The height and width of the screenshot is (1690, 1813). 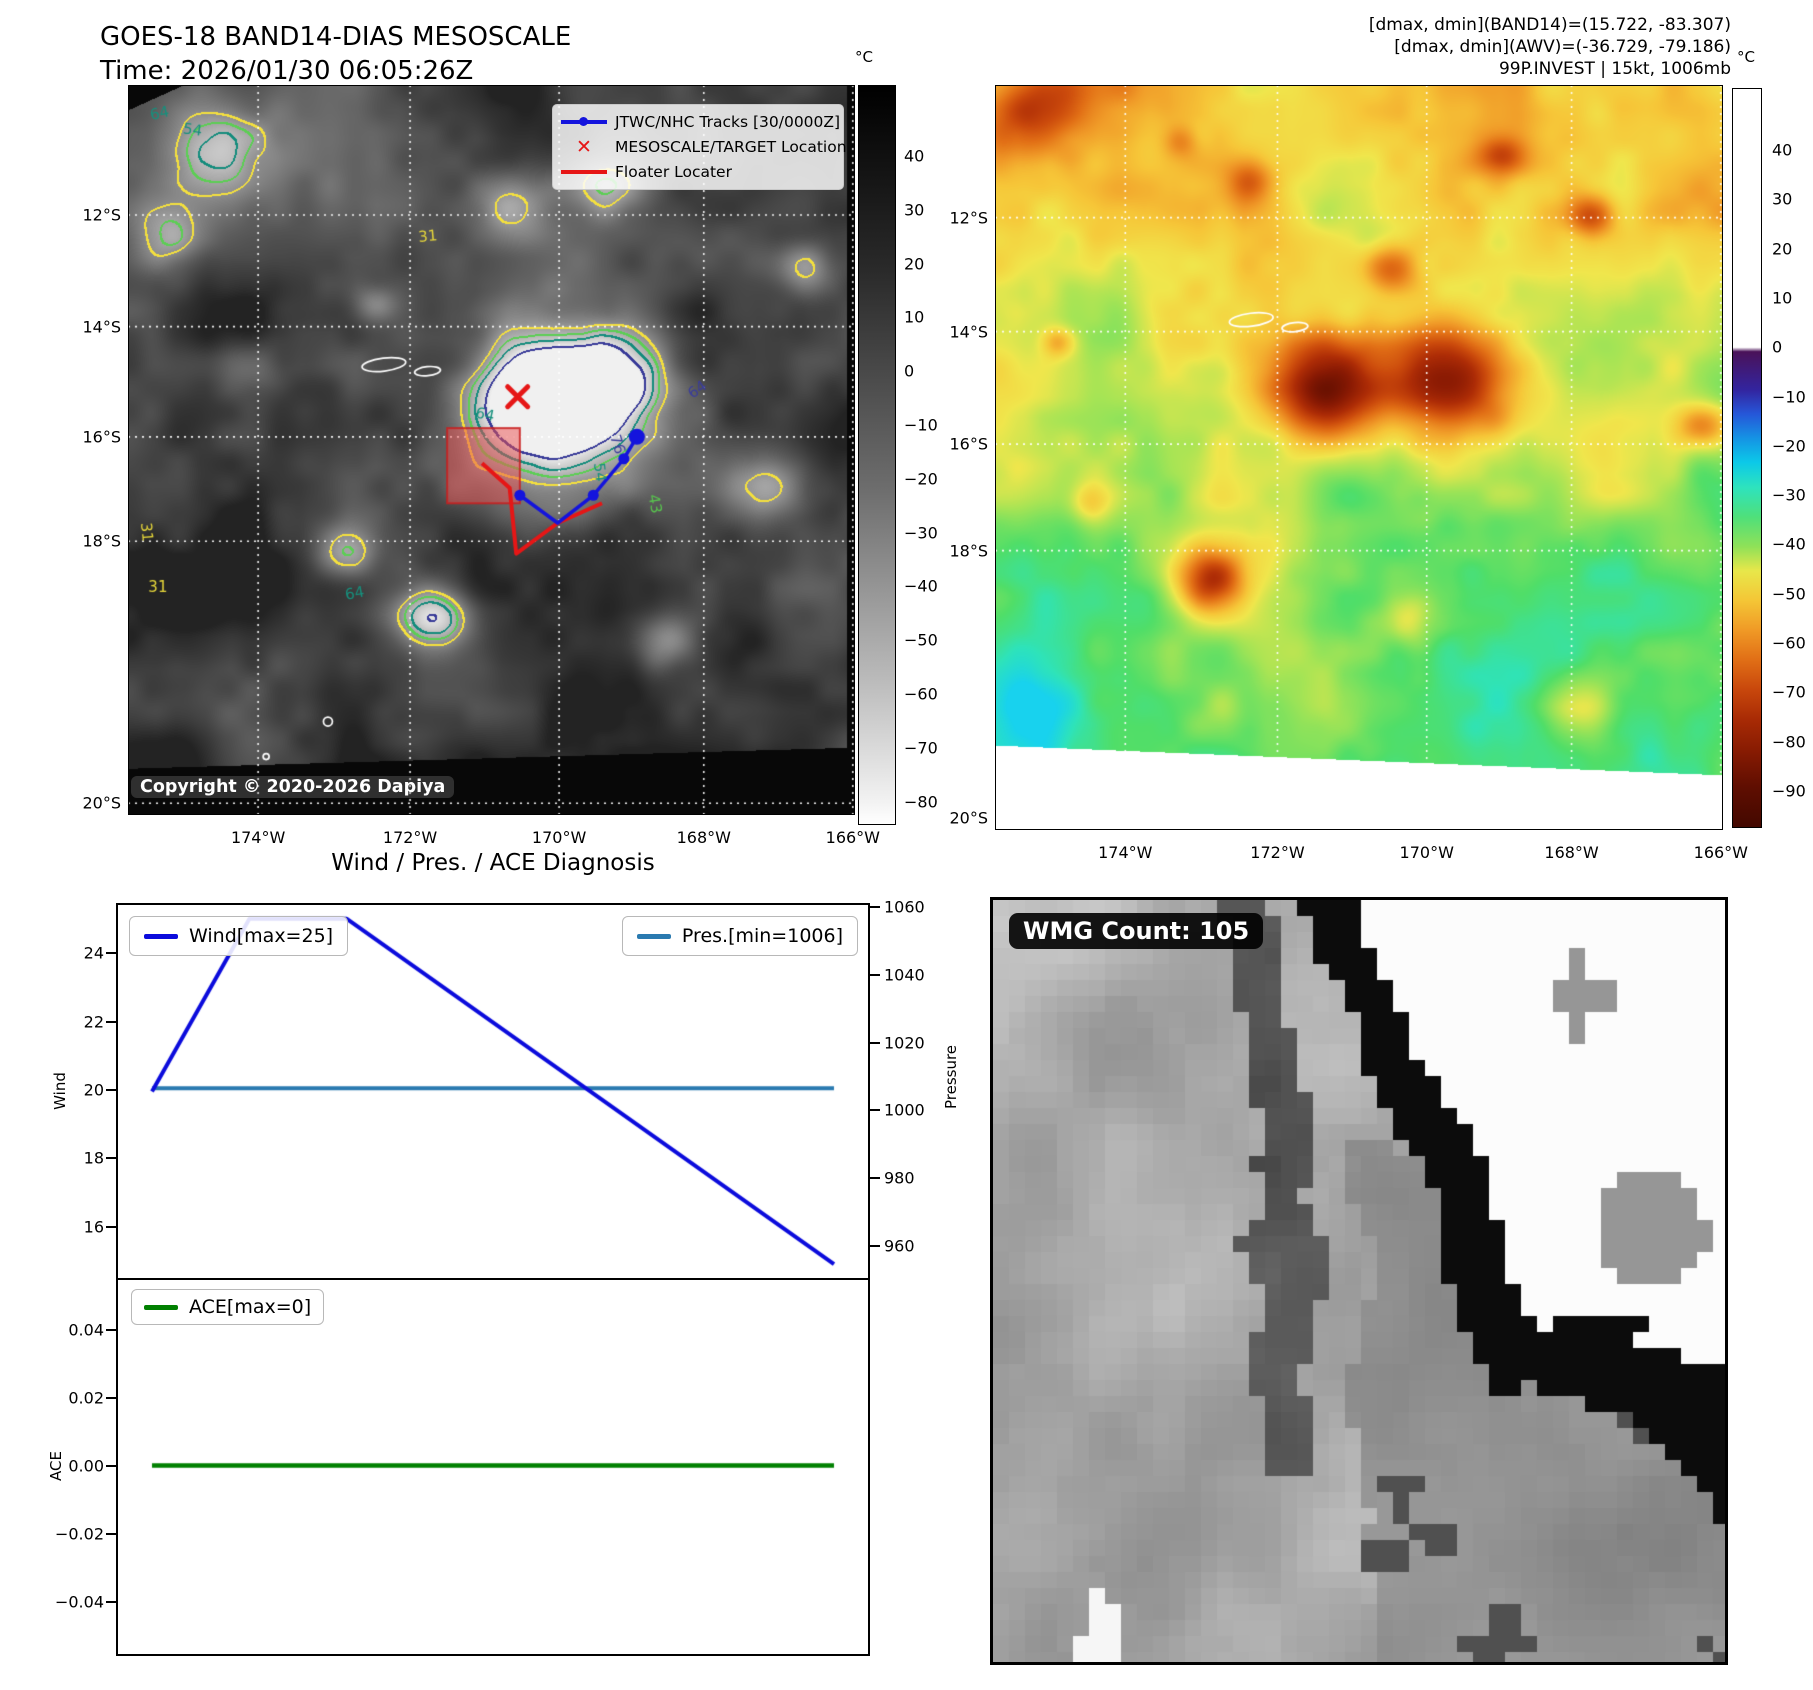 I want to click on band14-colorbar-unit: °C, so click(x=864, y=57).